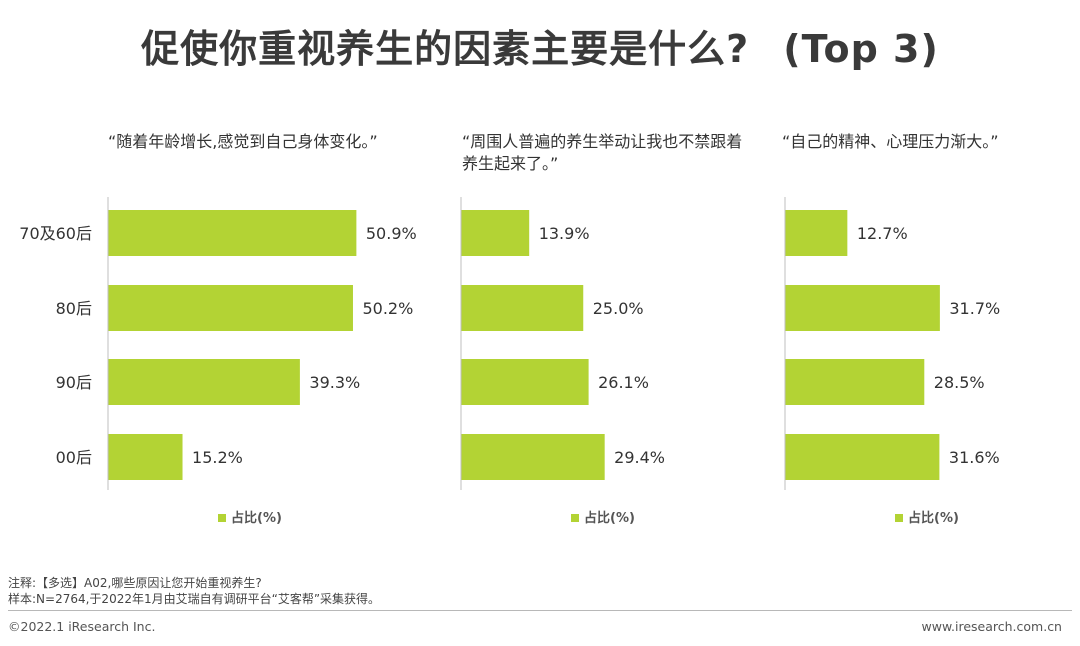  What do you see at coordinates (74, 382) in the screenshot?
I see `category-label: 90后` at bounding box center [74, 382].